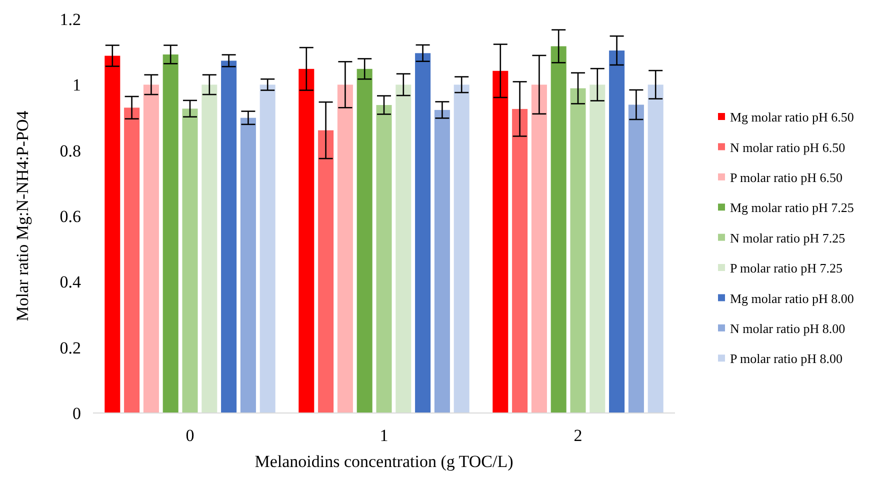 Image resolution: width=879 pixels, height=482 pixels. Describe the element at coordinates (76, 85) in the screenshot. I see `y-tick-label: 1` at that location.